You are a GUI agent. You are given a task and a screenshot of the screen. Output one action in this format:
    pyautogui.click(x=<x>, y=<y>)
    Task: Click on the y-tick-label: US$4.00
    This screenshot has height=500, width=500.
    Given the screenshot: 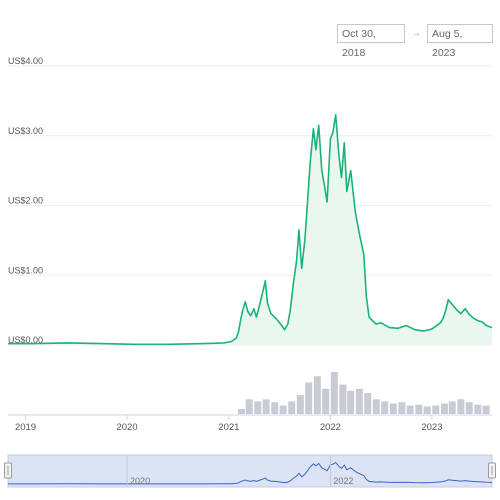 What is the action you would take?
    pyautogui.click(x=25, y=61)
    